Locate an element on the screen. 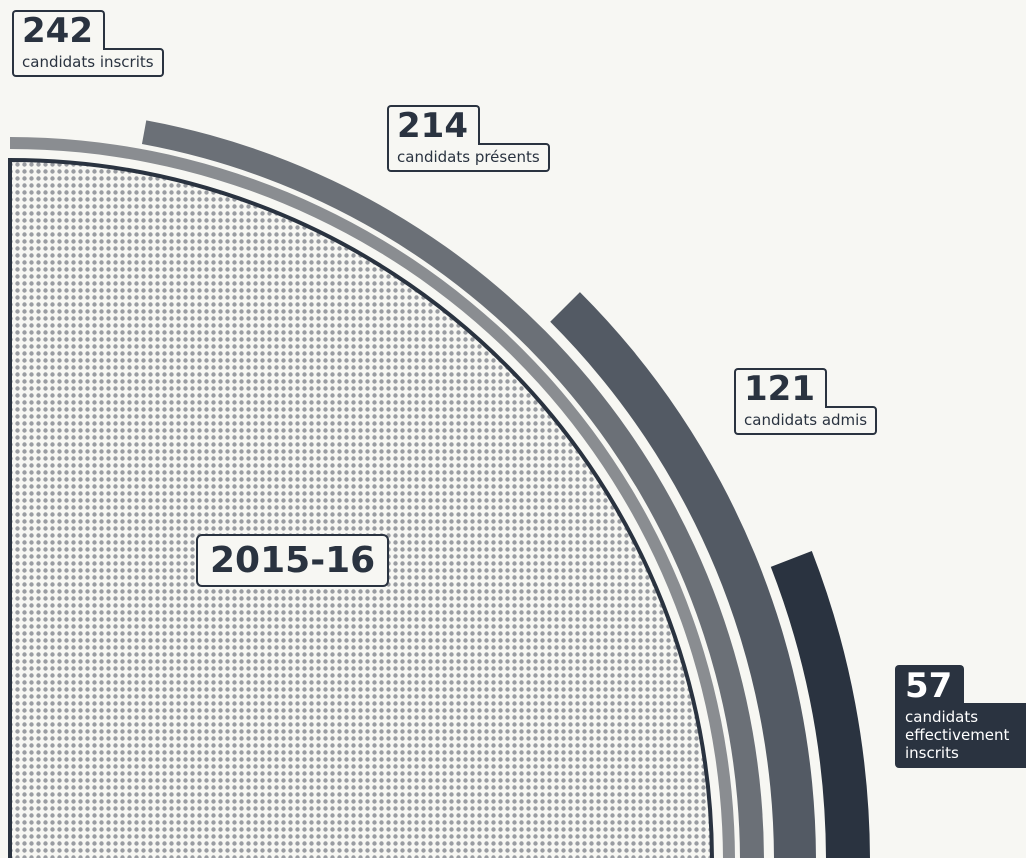 The image size is (1026, 858). value-label: 121 candidats admis is located at coordinates (806, 401).